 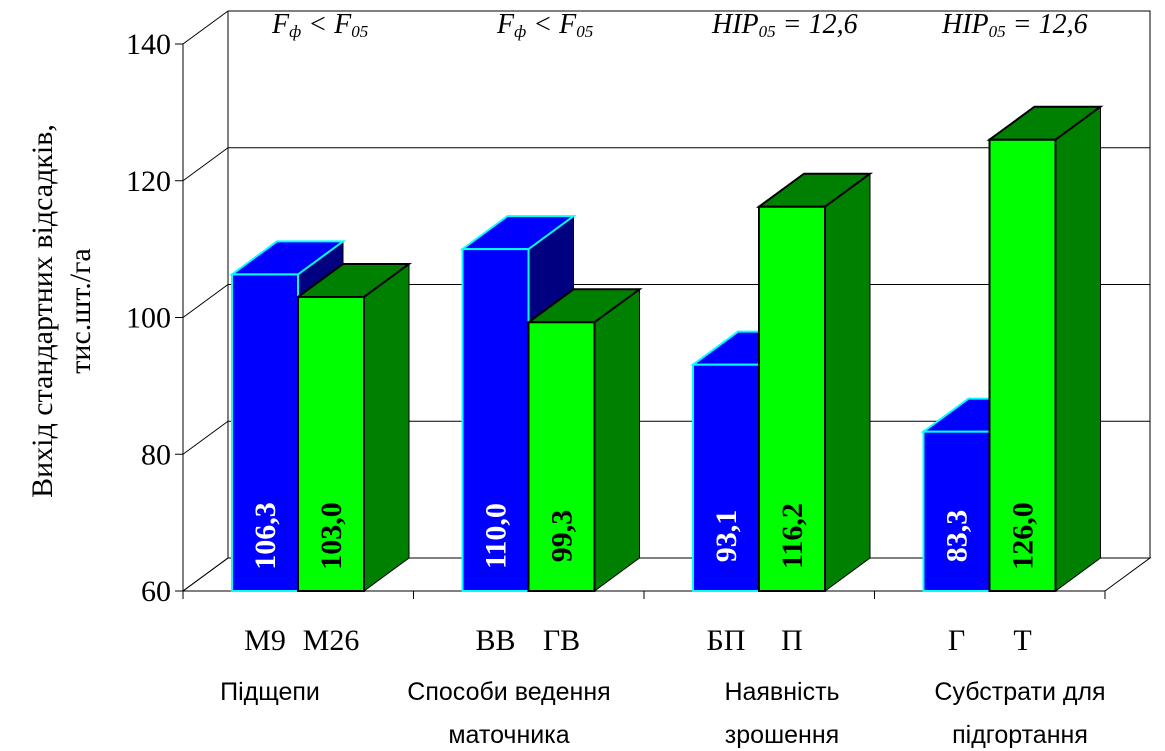 What do you see at coordinates (508, 692) in the screenshot?
I see `group-label: Способи ведення` at bounding box center [508, 692].